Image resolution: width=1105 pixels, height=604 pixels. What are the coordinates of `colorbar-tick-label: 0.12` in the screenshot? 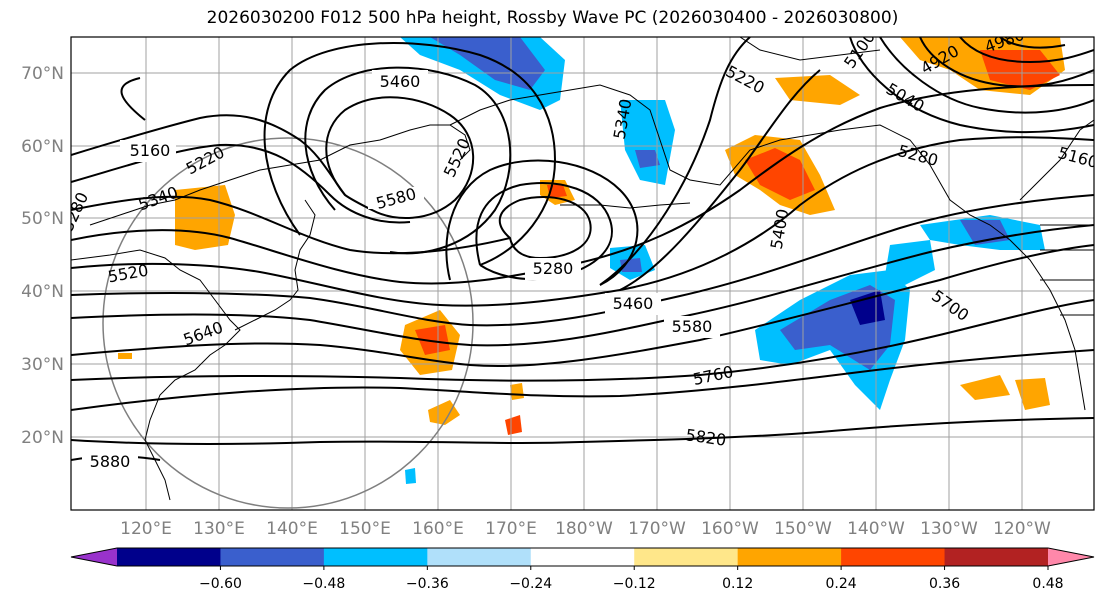 It's located at (737, 584).